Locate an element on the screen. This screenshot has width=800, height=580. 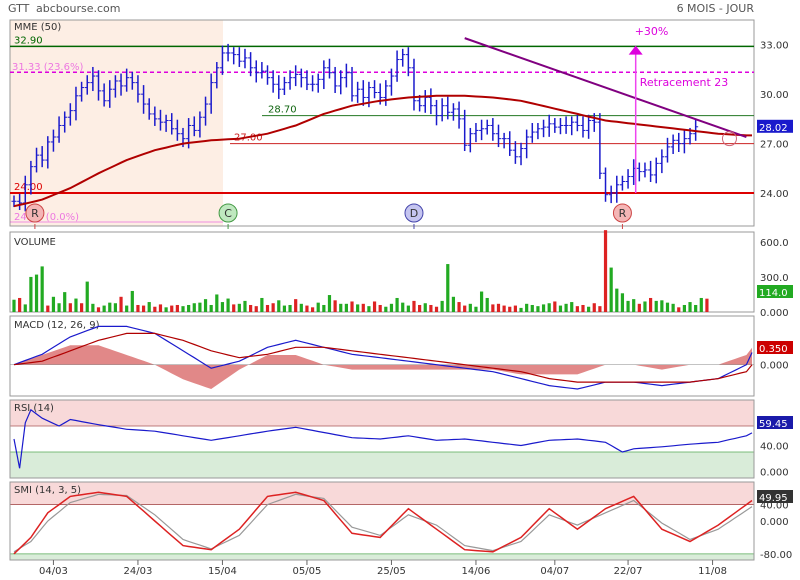
price-y-tick: 27.00 is located at coordinates (774, 145).